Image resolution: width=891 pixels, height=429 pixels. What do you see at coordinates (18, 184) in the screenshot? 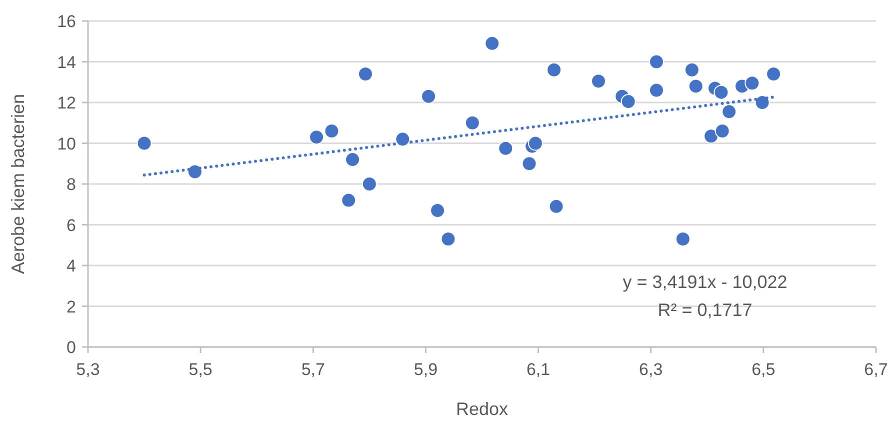
I see `y-axis-title: Aerobe kiem bacterien` at bounding box center [18, 184].